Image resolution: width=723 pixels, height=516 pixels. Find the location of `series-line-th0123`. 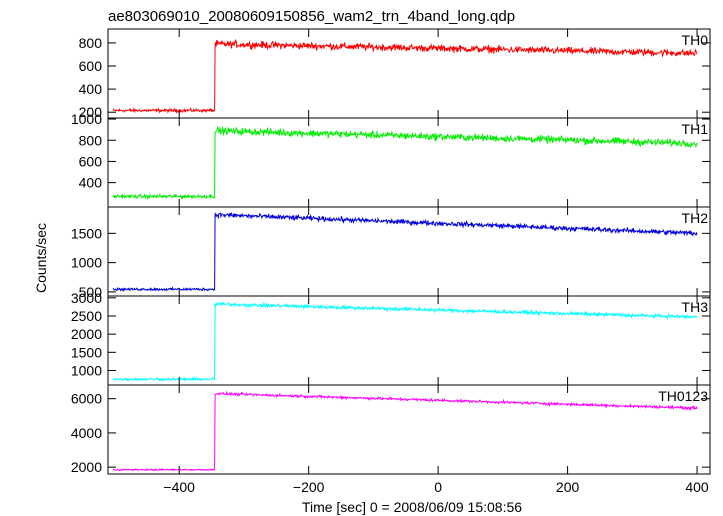

series-line-th0123 is located at coordinates (405, 431).